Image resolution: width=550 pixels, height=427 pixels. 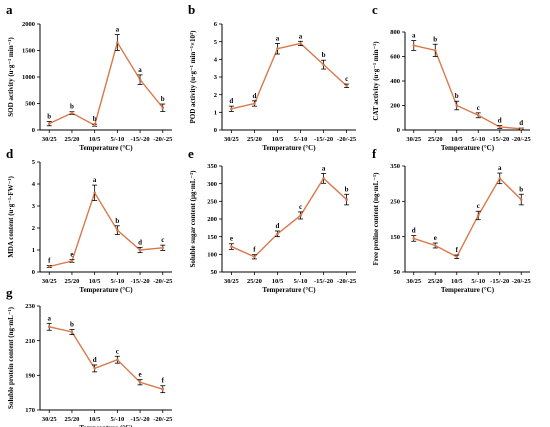 What do you see at coordinates (212, 255) in the screenshot?
I see `y-tick-label: 100` at bounding box center [212, 255].